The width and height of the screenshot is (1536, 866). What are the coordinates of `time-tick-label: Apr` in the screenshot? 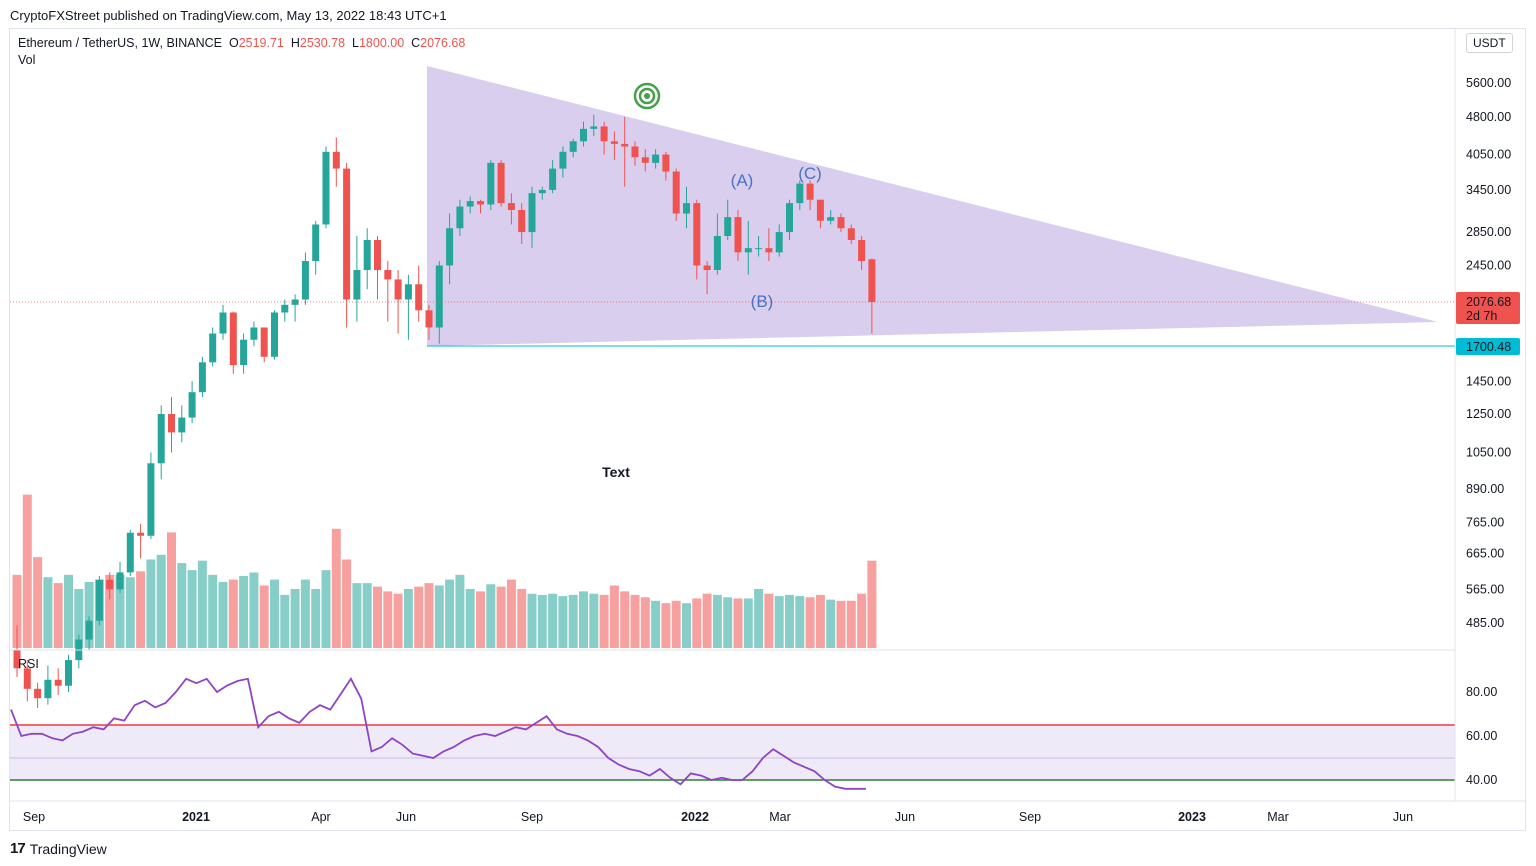 It's located at (320, 817).